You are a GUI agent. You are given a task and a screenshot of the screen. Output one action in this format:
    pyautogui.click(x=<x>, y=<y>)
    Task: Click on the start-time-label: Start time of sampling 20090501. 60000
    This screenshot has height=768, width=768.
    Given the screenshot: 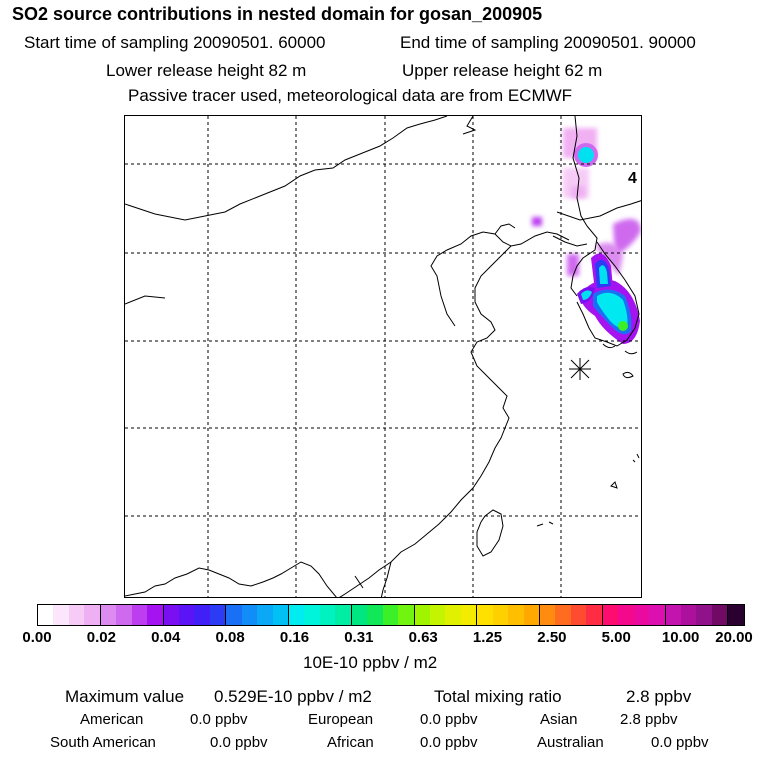 What is the action you would take?
    pyautogui.click(x=175, y=42)
    